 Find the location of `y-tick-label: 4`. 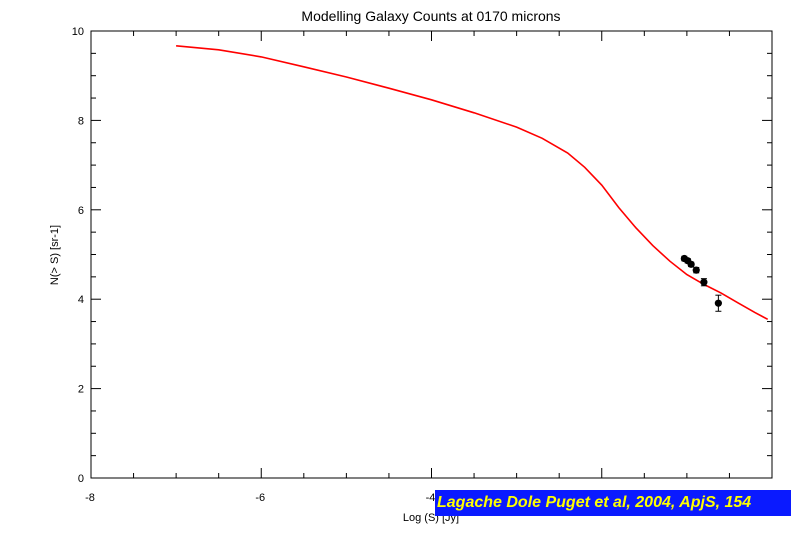

y-tick-label: 4 is located at coordinates (81, 300).